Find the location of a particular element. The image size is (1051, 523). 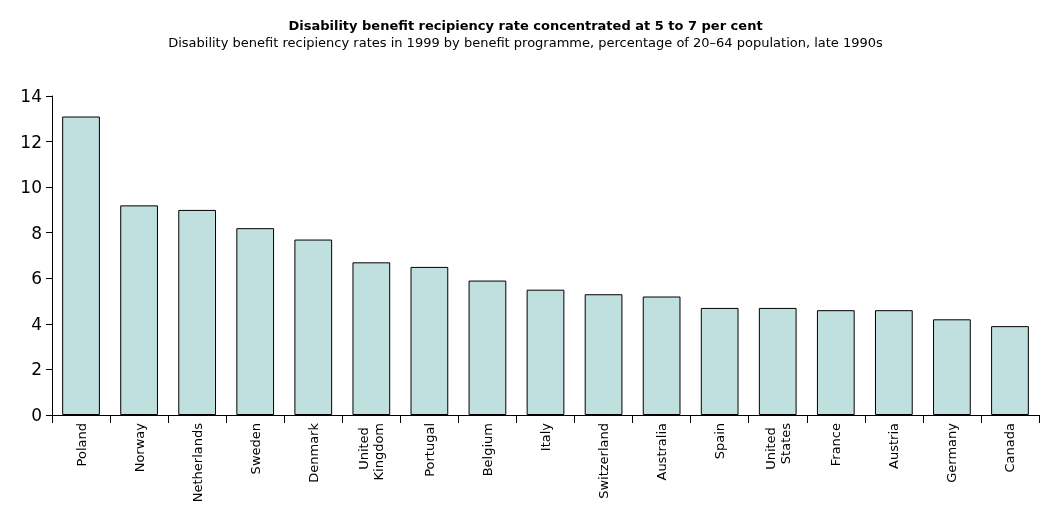

x-tick-label: Norway is located at coordinates (139, 447).